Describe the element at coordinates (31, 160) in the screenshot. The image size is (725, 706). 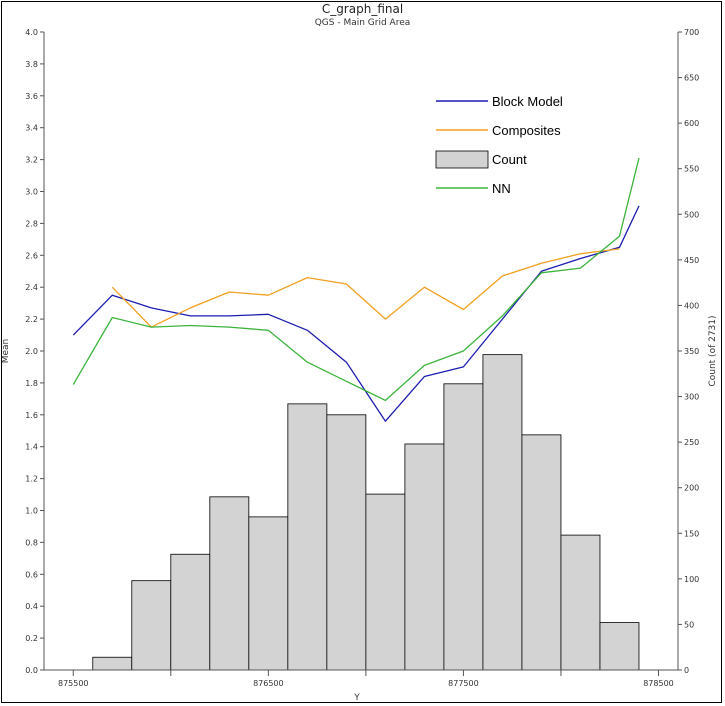
I see `y-tick-label: 3.2` at that location.